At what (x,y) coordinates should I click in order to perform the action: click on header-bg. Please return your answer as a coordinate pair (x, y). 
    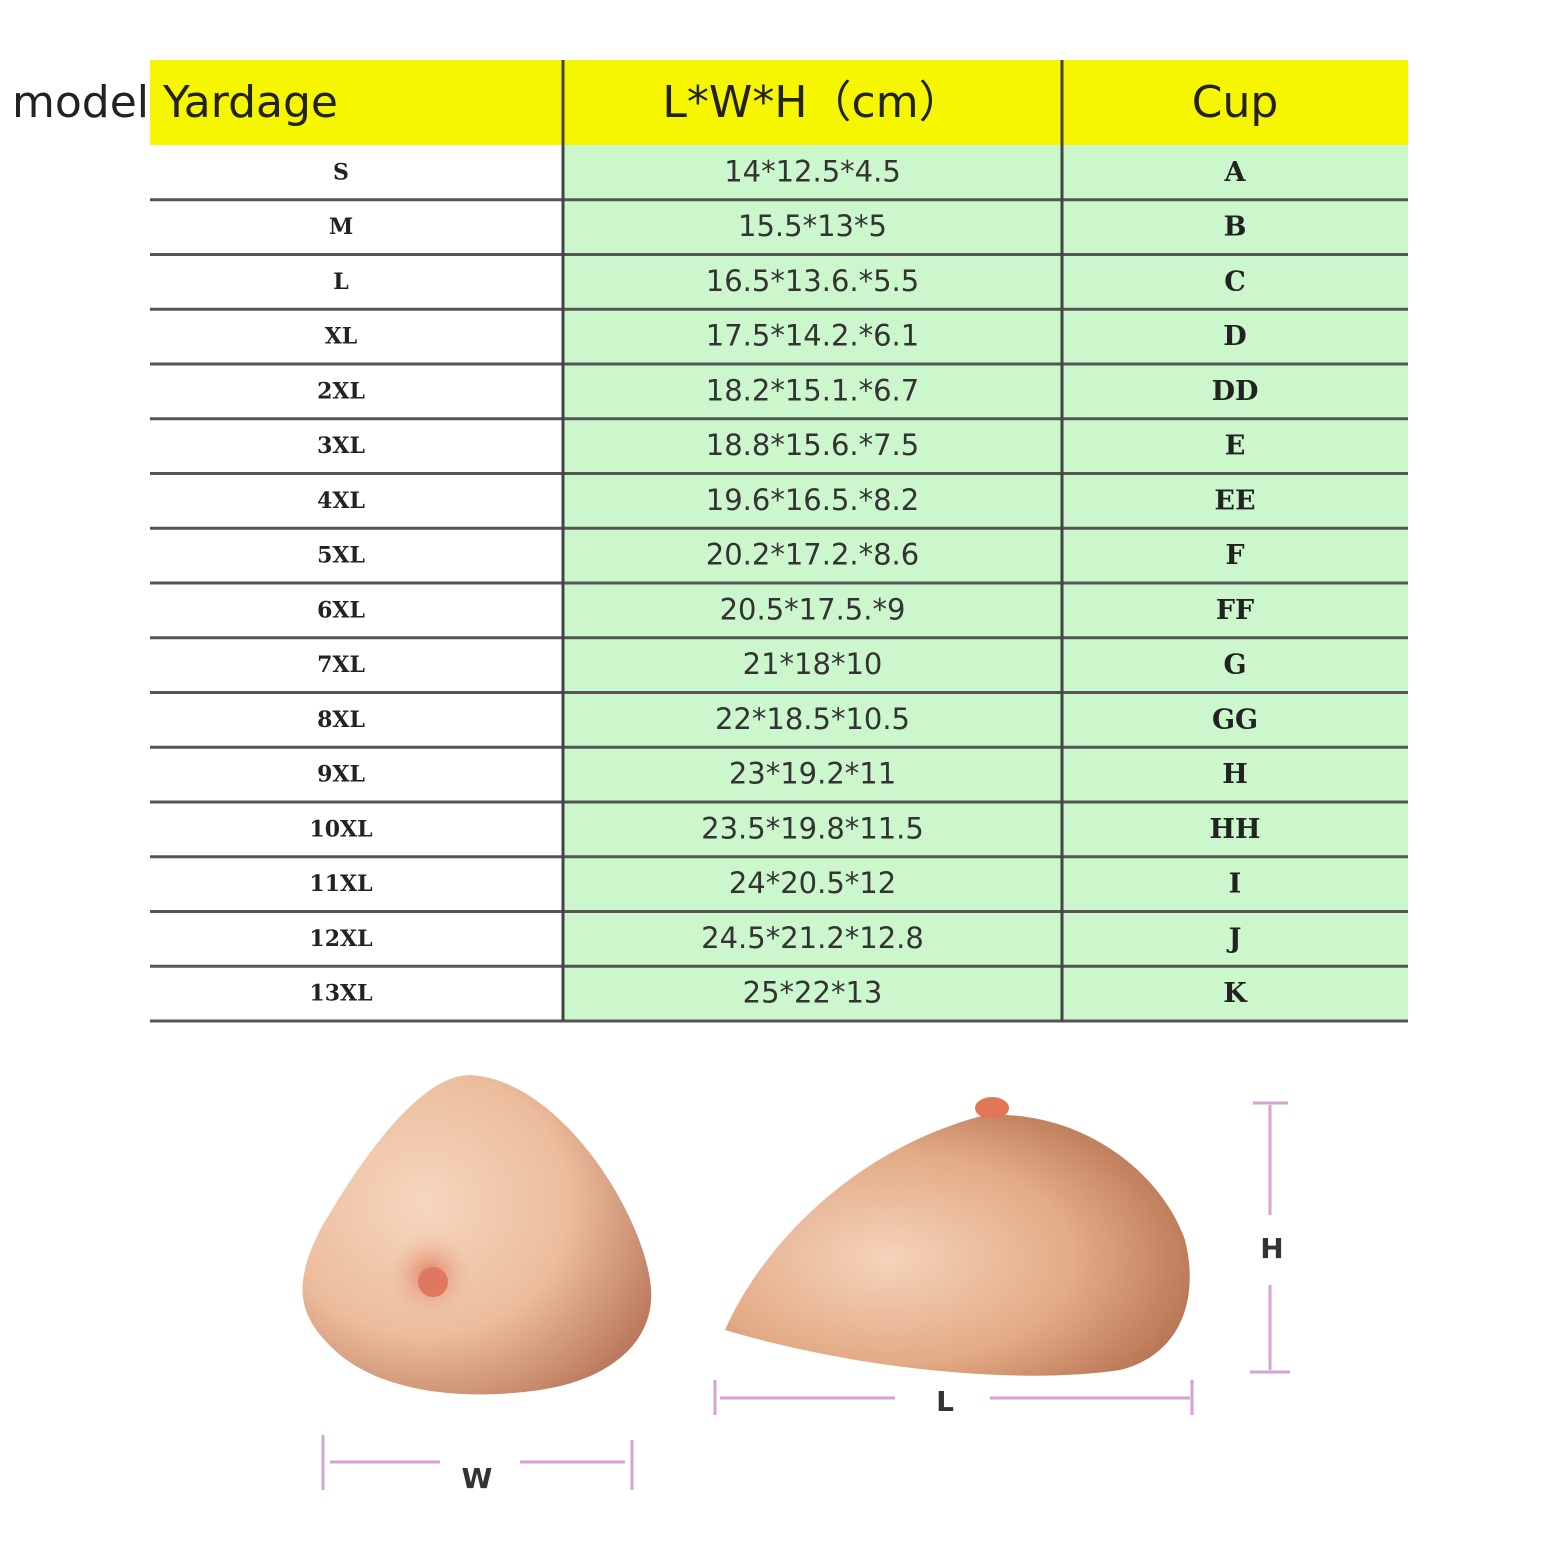
    Looking at the image, I should click on (779, 102).